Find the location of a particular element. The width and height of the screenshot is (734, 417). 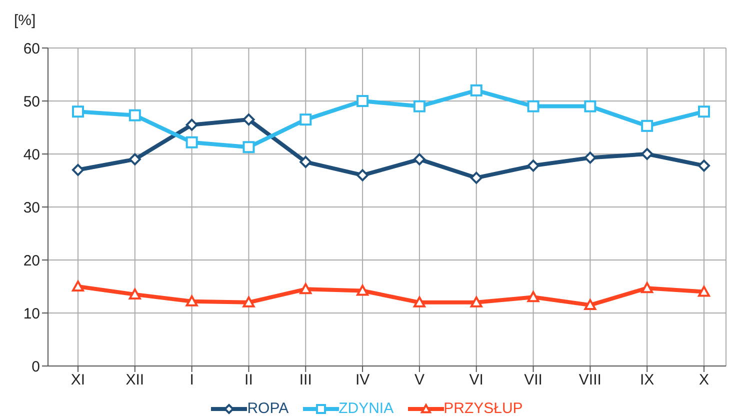

legend-label: PRZYSŁUP is located at coordinates (482, 408).